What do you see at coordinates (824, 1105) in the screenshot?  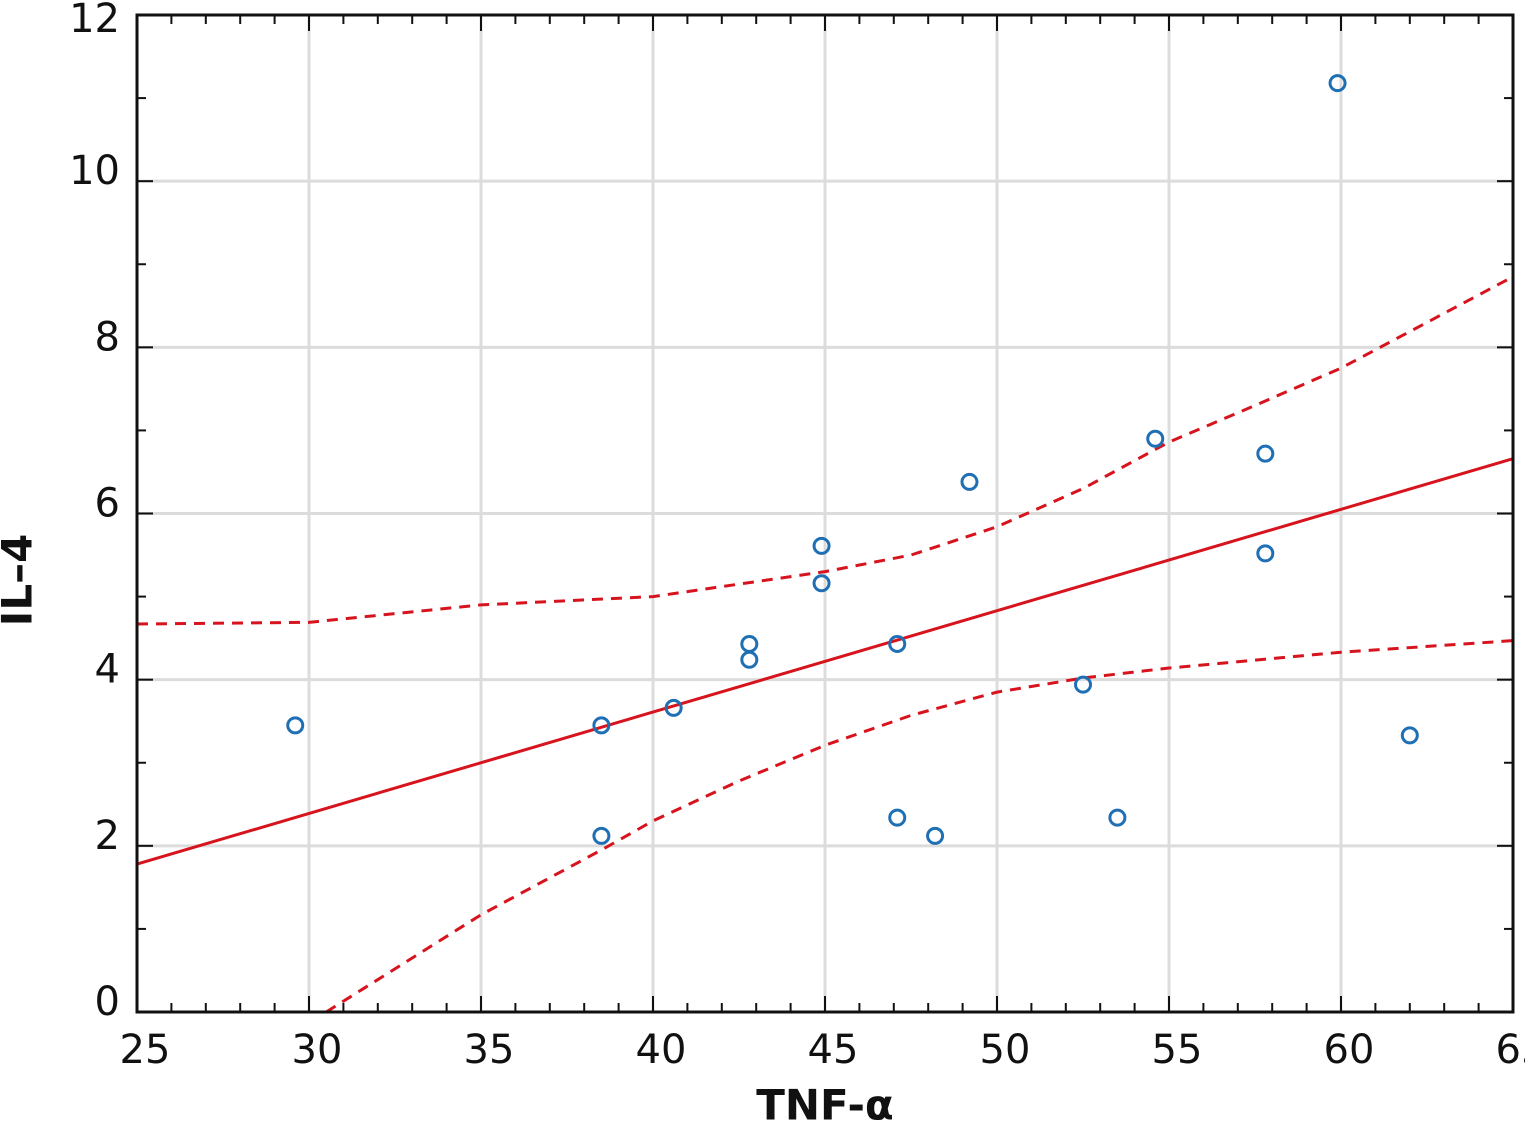 I see `x-axis-title: TNF-α` at bounding box center [824, 1105].